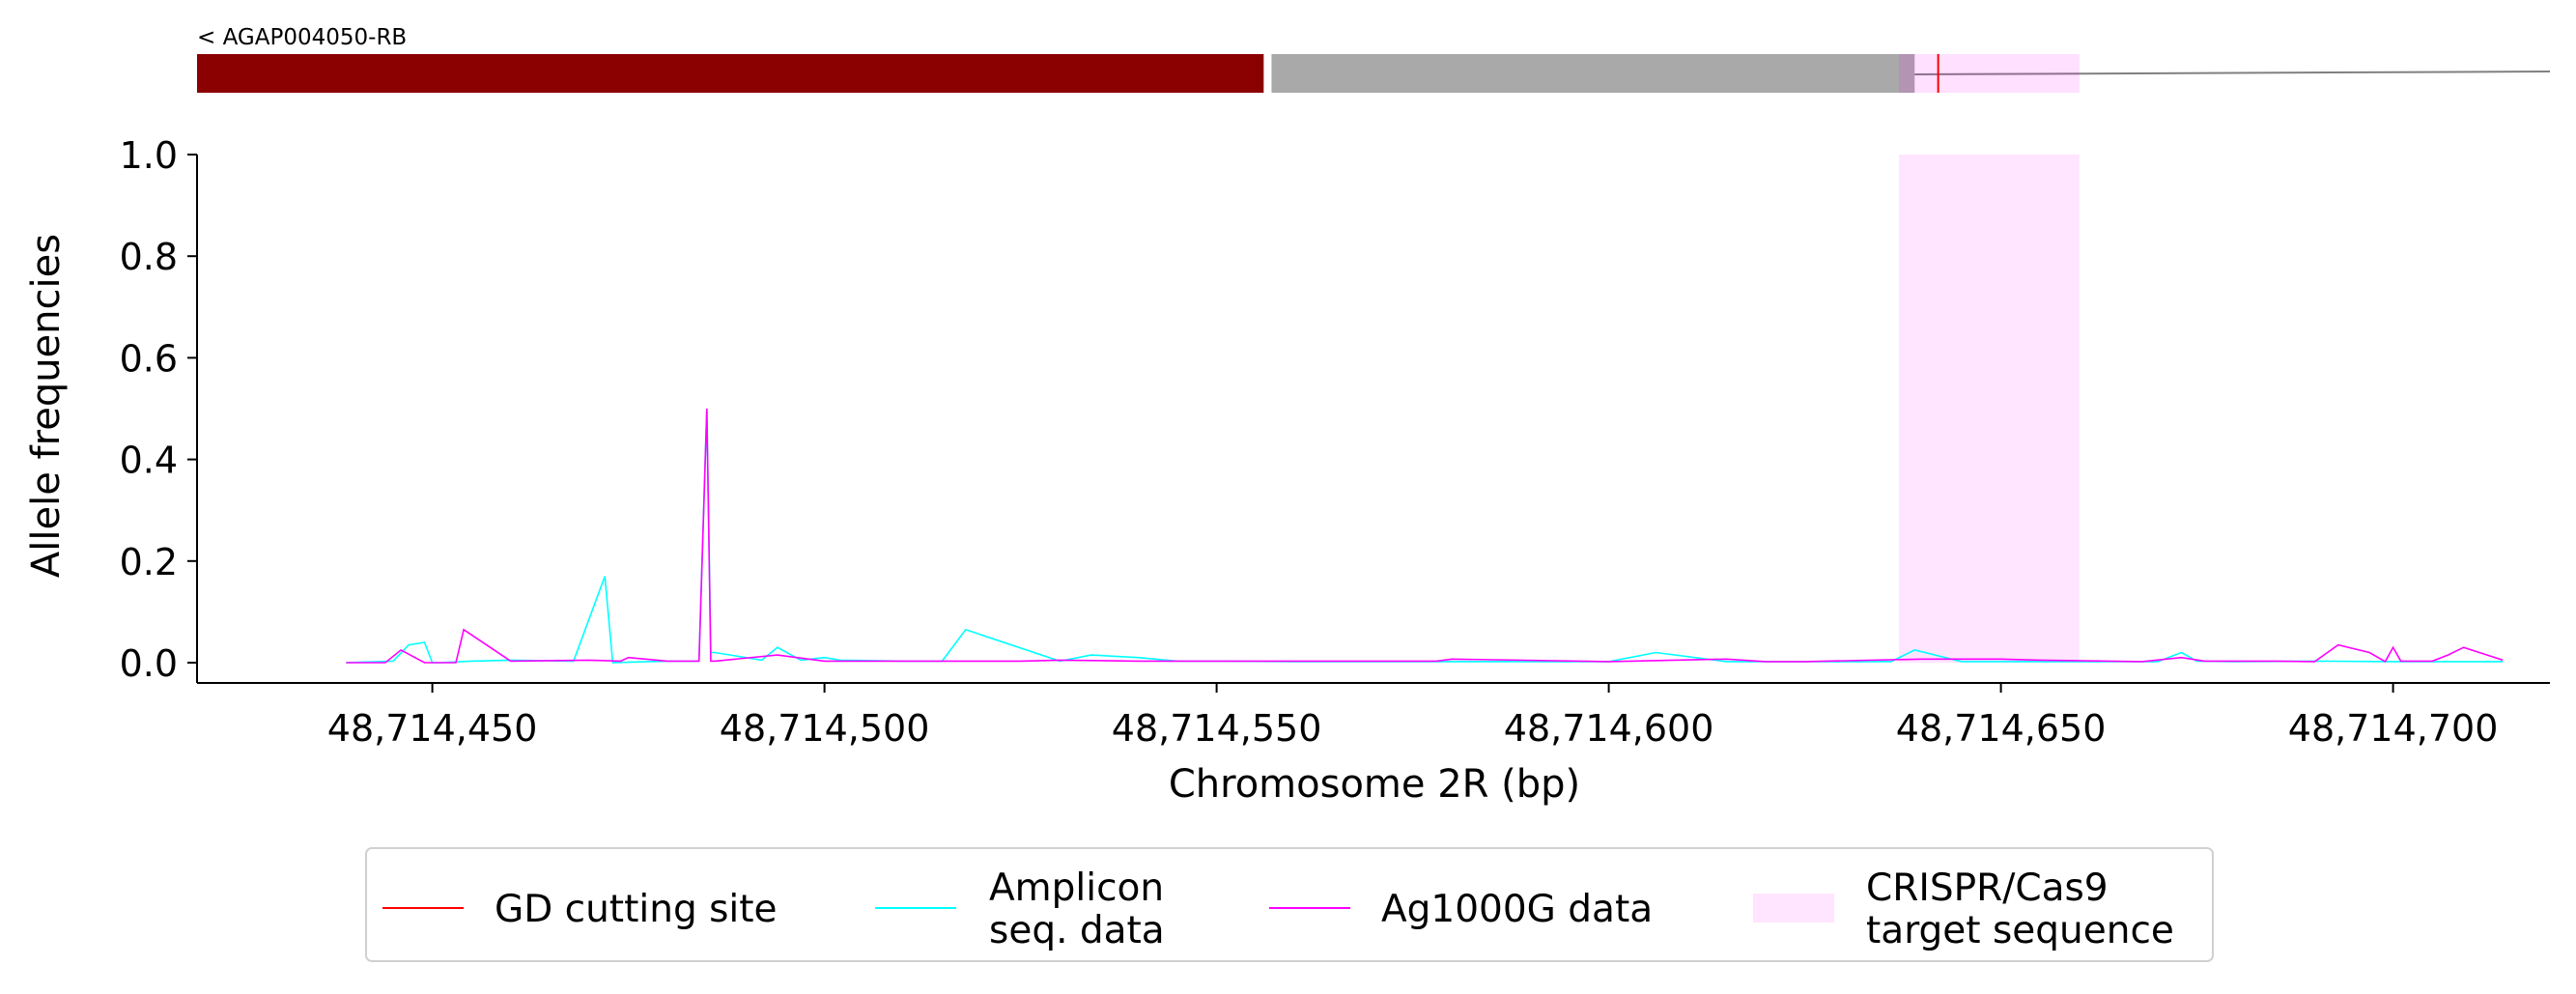  I want to click on y-axis-label: Allele frequencies, so click(46, 406).